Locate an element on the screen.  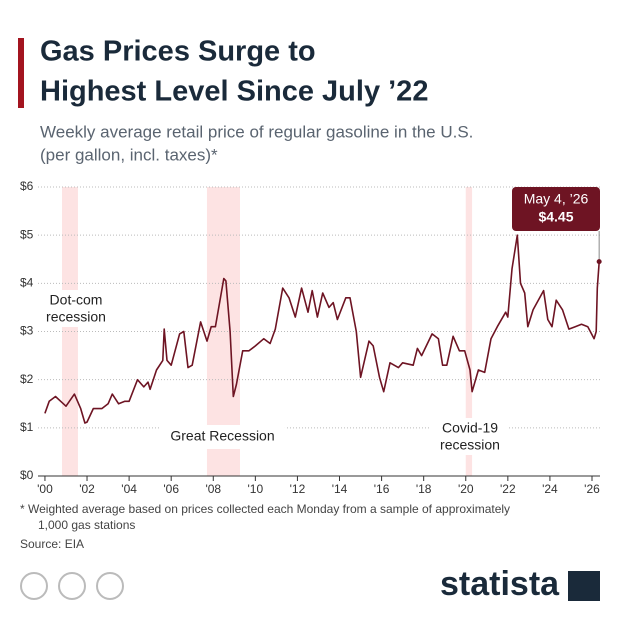
title-bar is located at coordinates (21, 73).